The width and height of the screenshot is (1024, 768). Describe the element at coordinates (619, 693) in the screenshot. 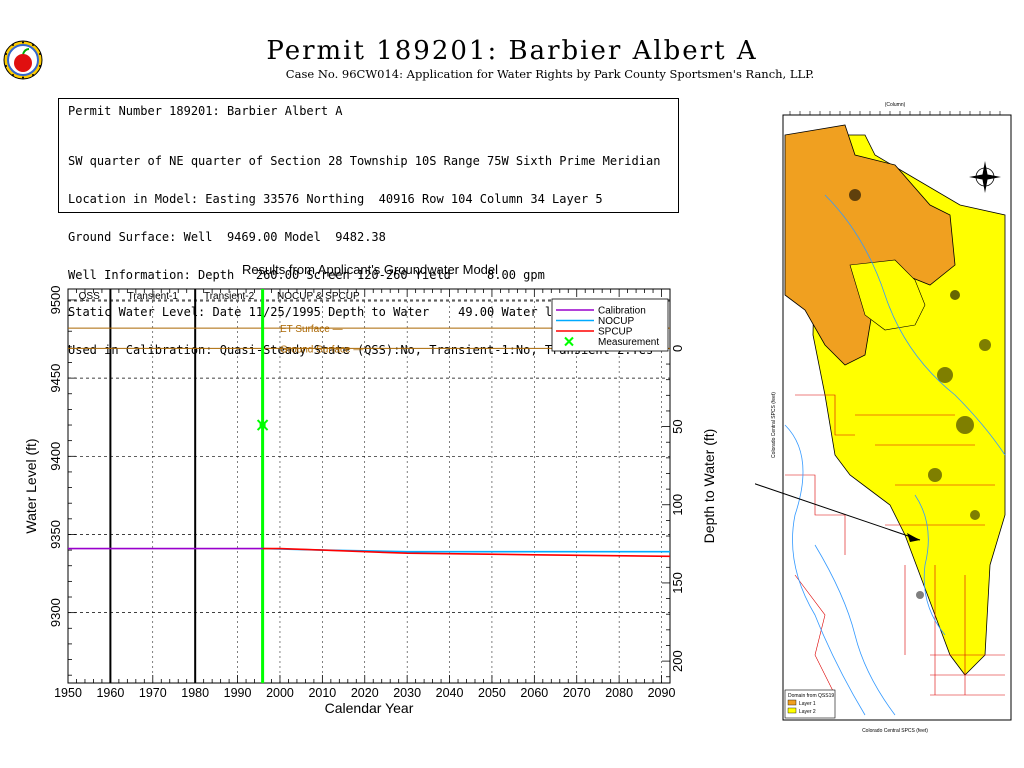

I see `x-tick-label: 2080` at that location.